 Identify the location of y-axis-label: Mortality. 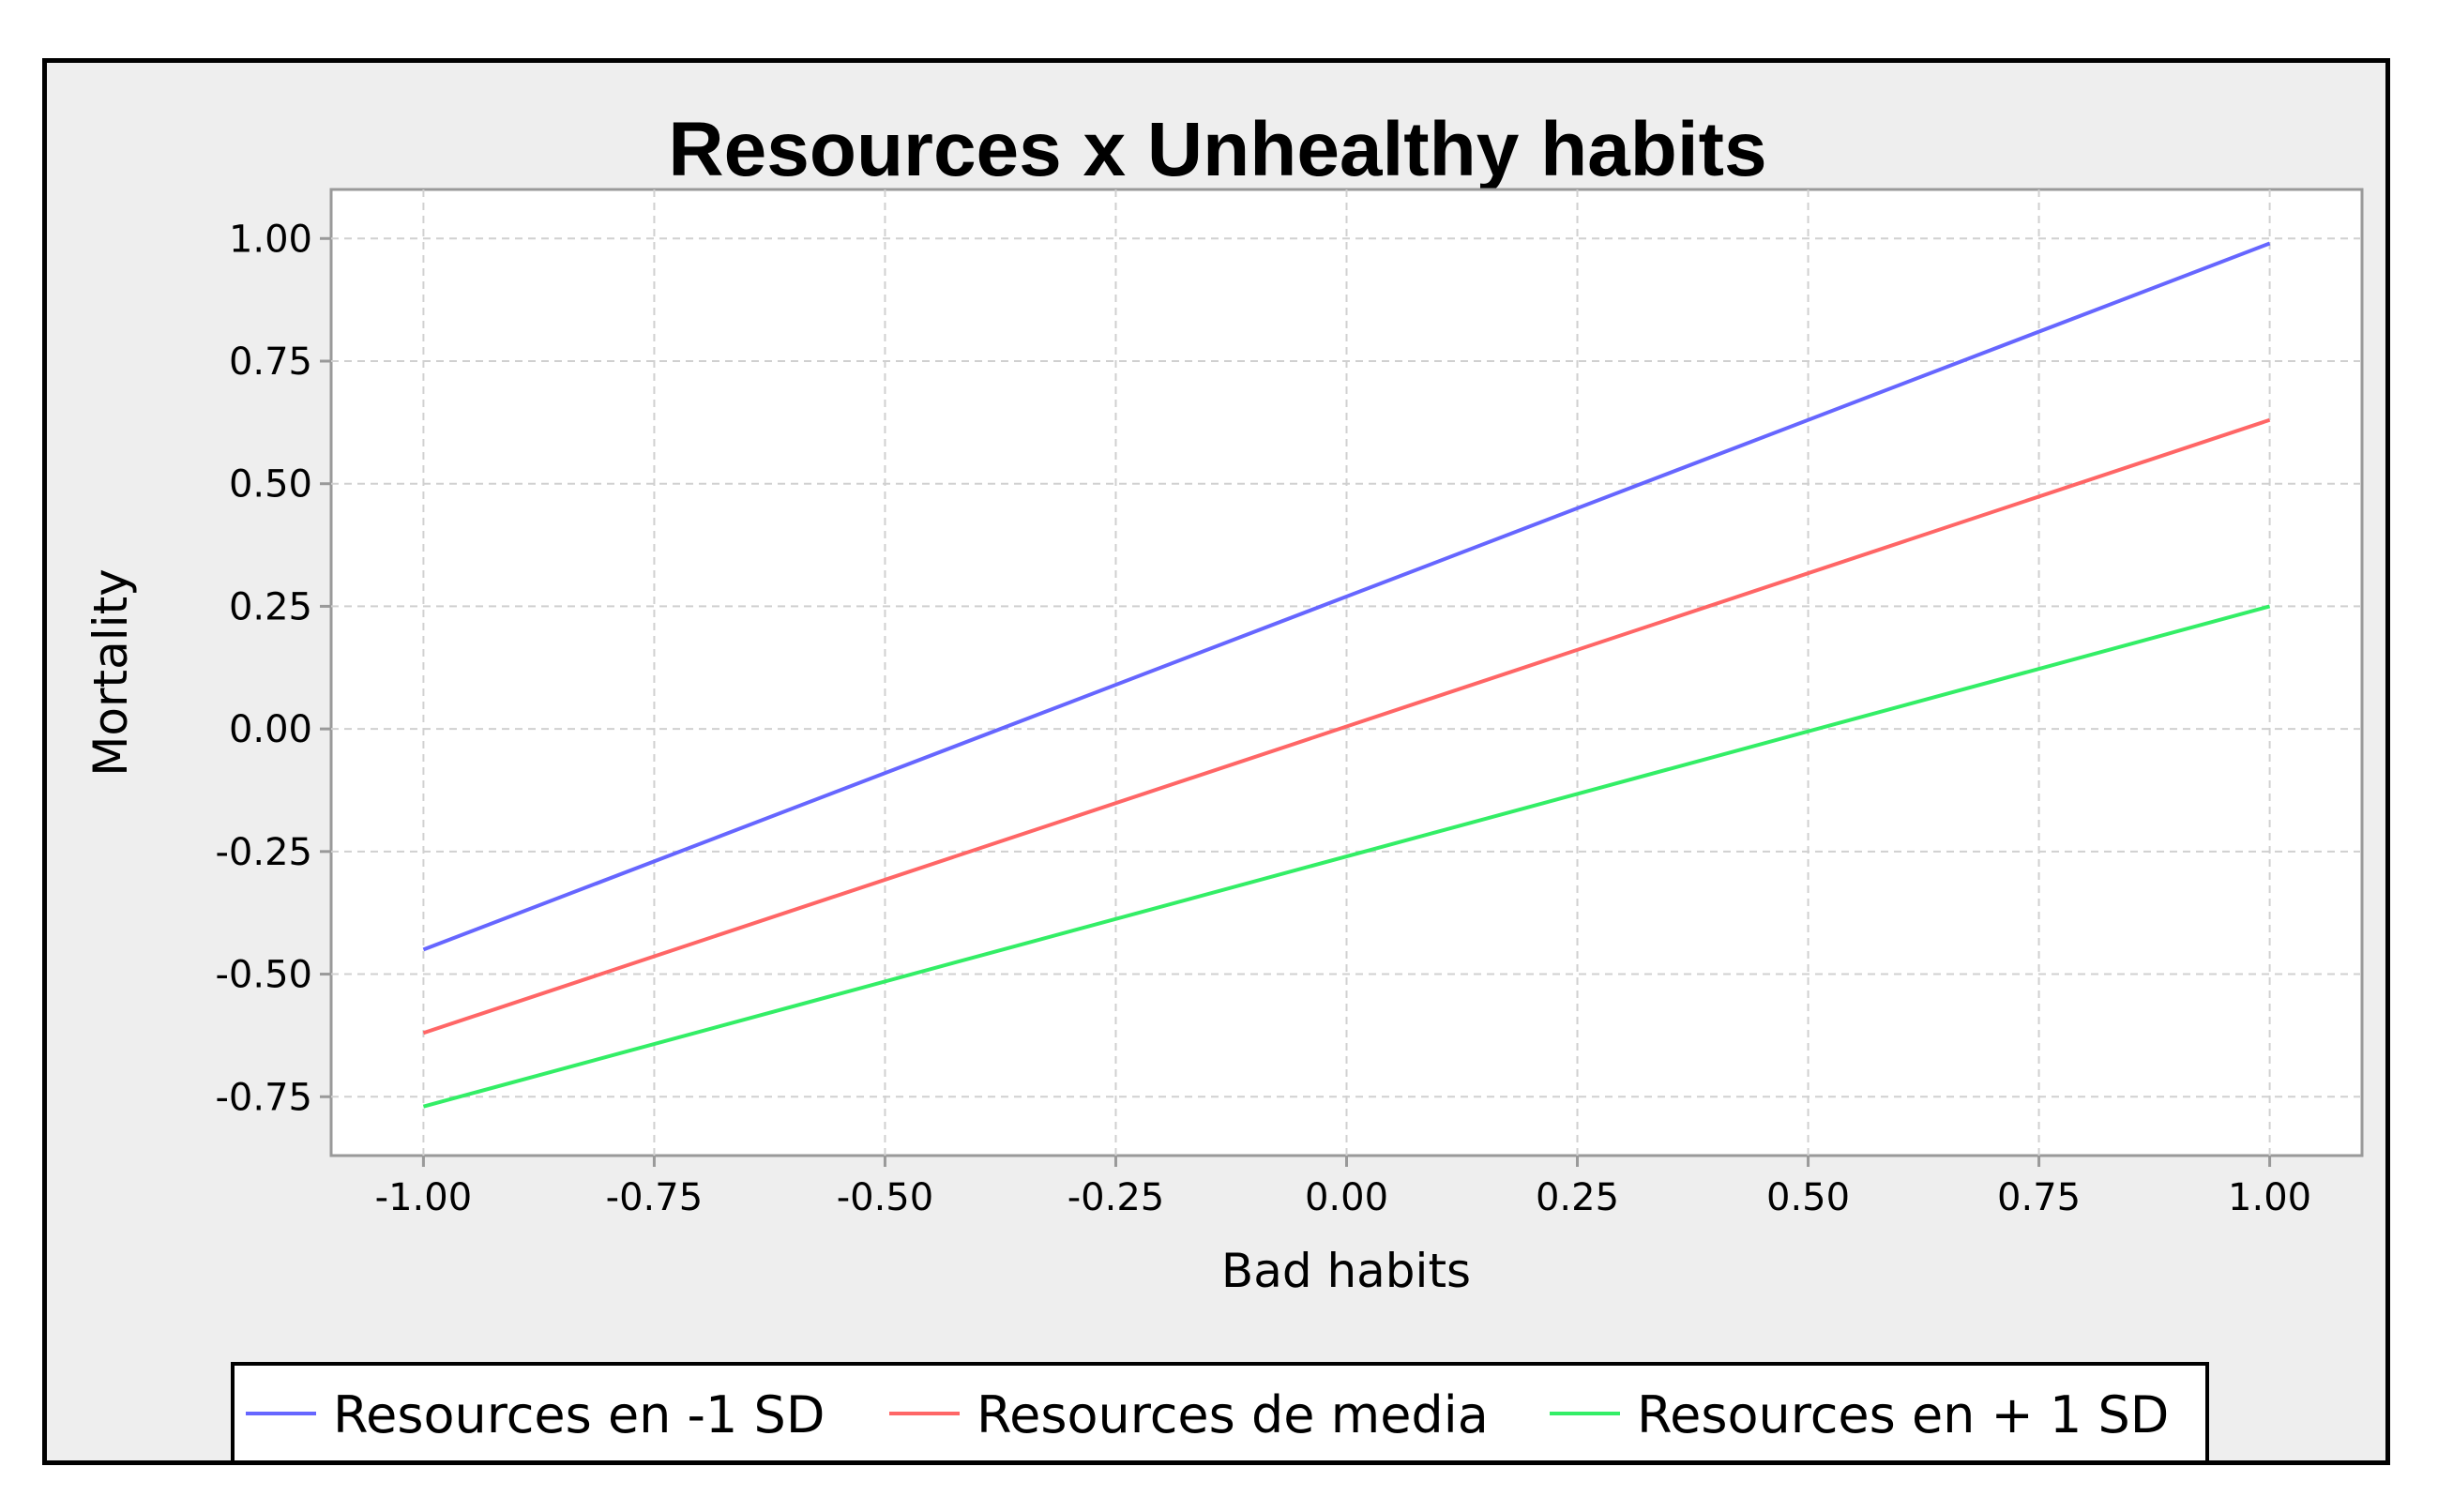
(111, 672).